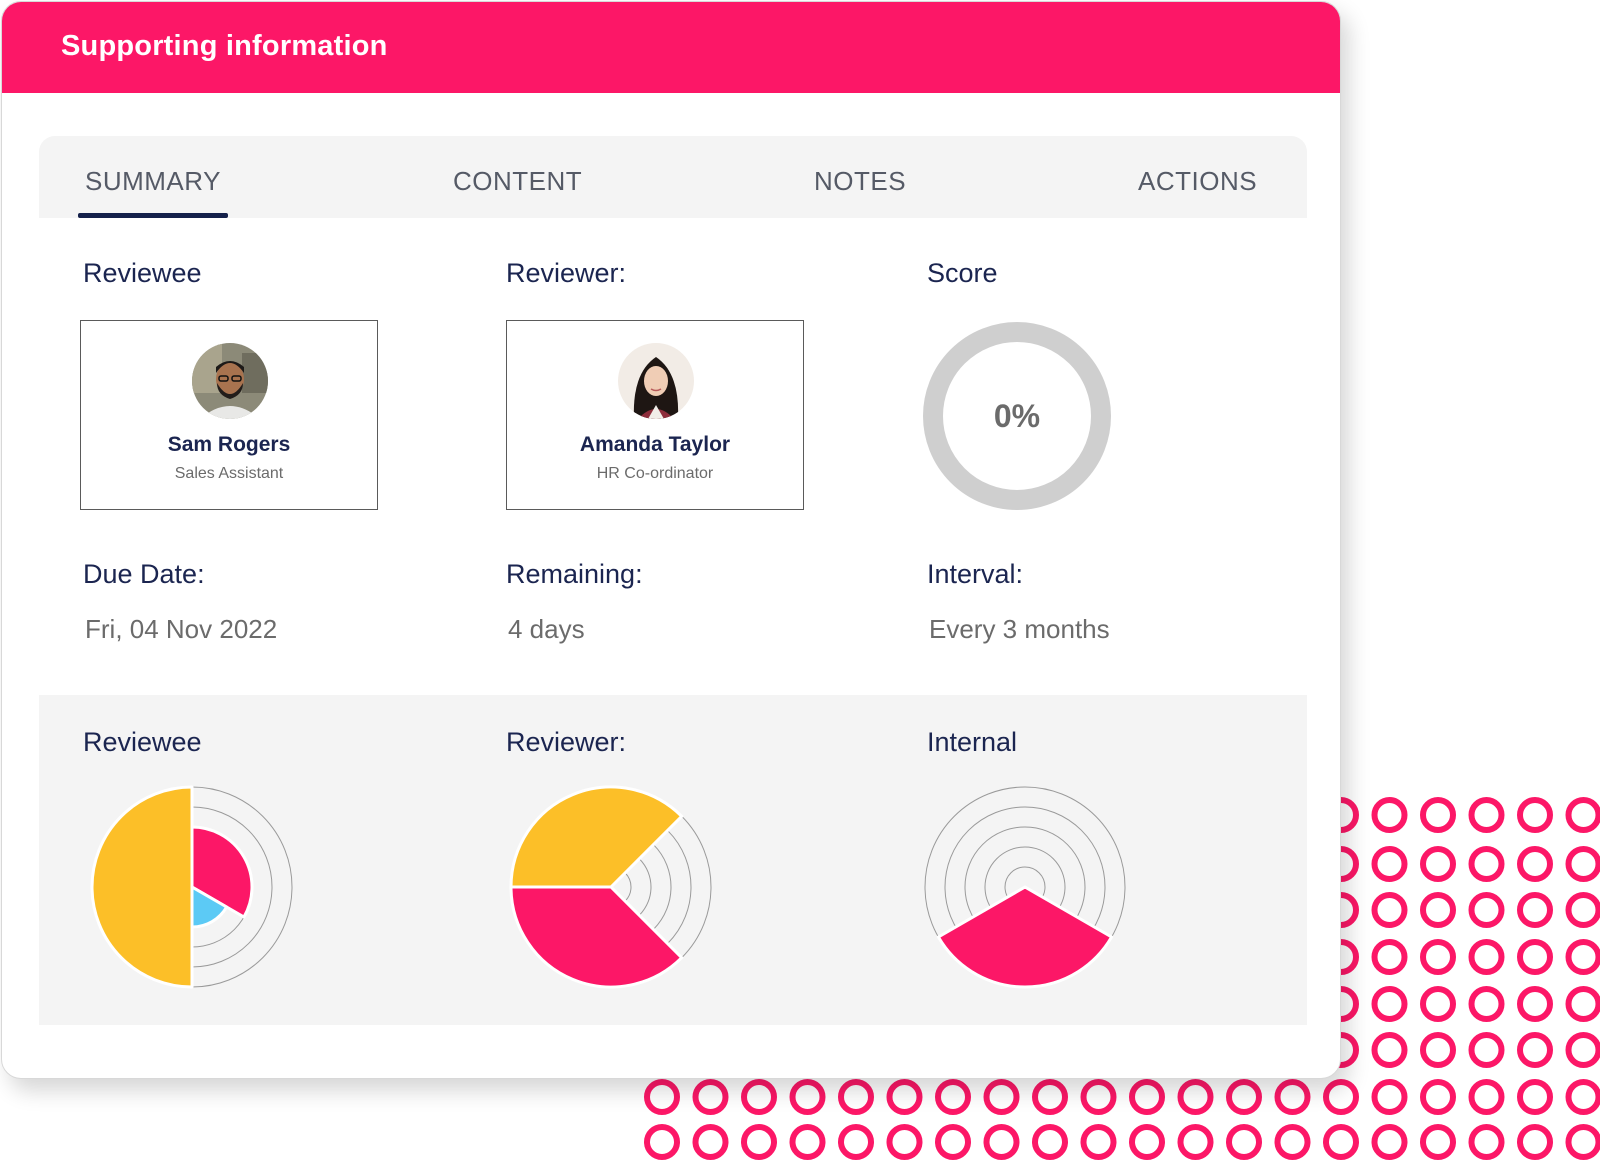  Describe the element at coordinates (153, 181) in the screenshot. I see `tab-summary: SUMMARY` at that location.